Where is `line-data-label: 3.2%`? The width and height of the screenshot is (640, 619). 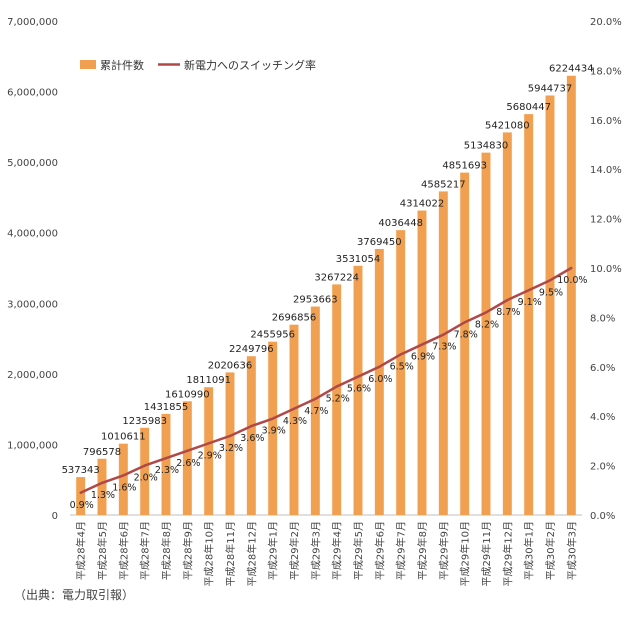
line-data-label: 3.2% is located at coordinates (231, 448).